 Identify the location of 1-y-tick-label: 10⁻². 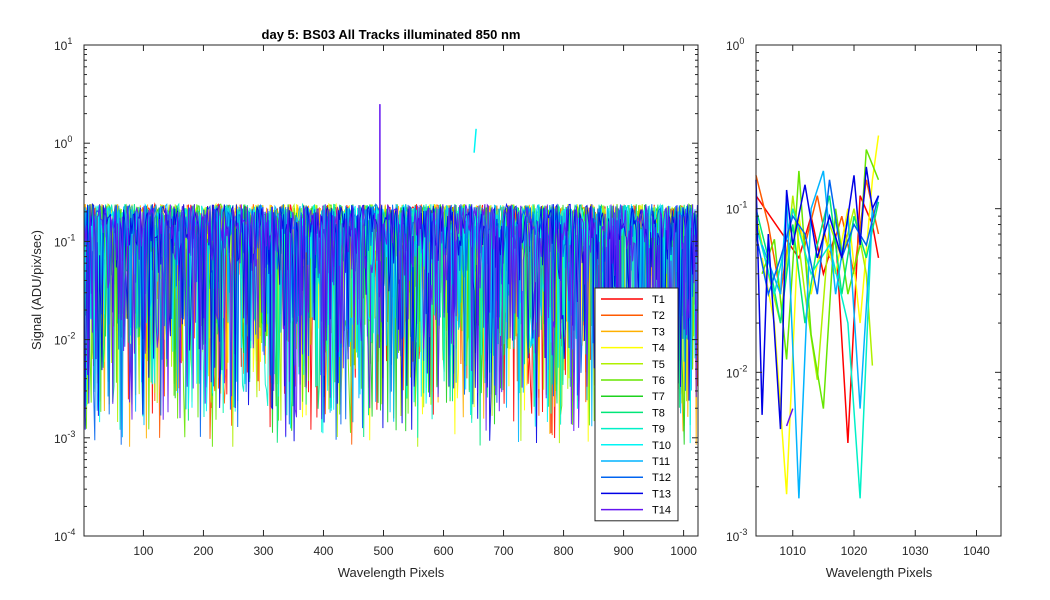
(736, 371).